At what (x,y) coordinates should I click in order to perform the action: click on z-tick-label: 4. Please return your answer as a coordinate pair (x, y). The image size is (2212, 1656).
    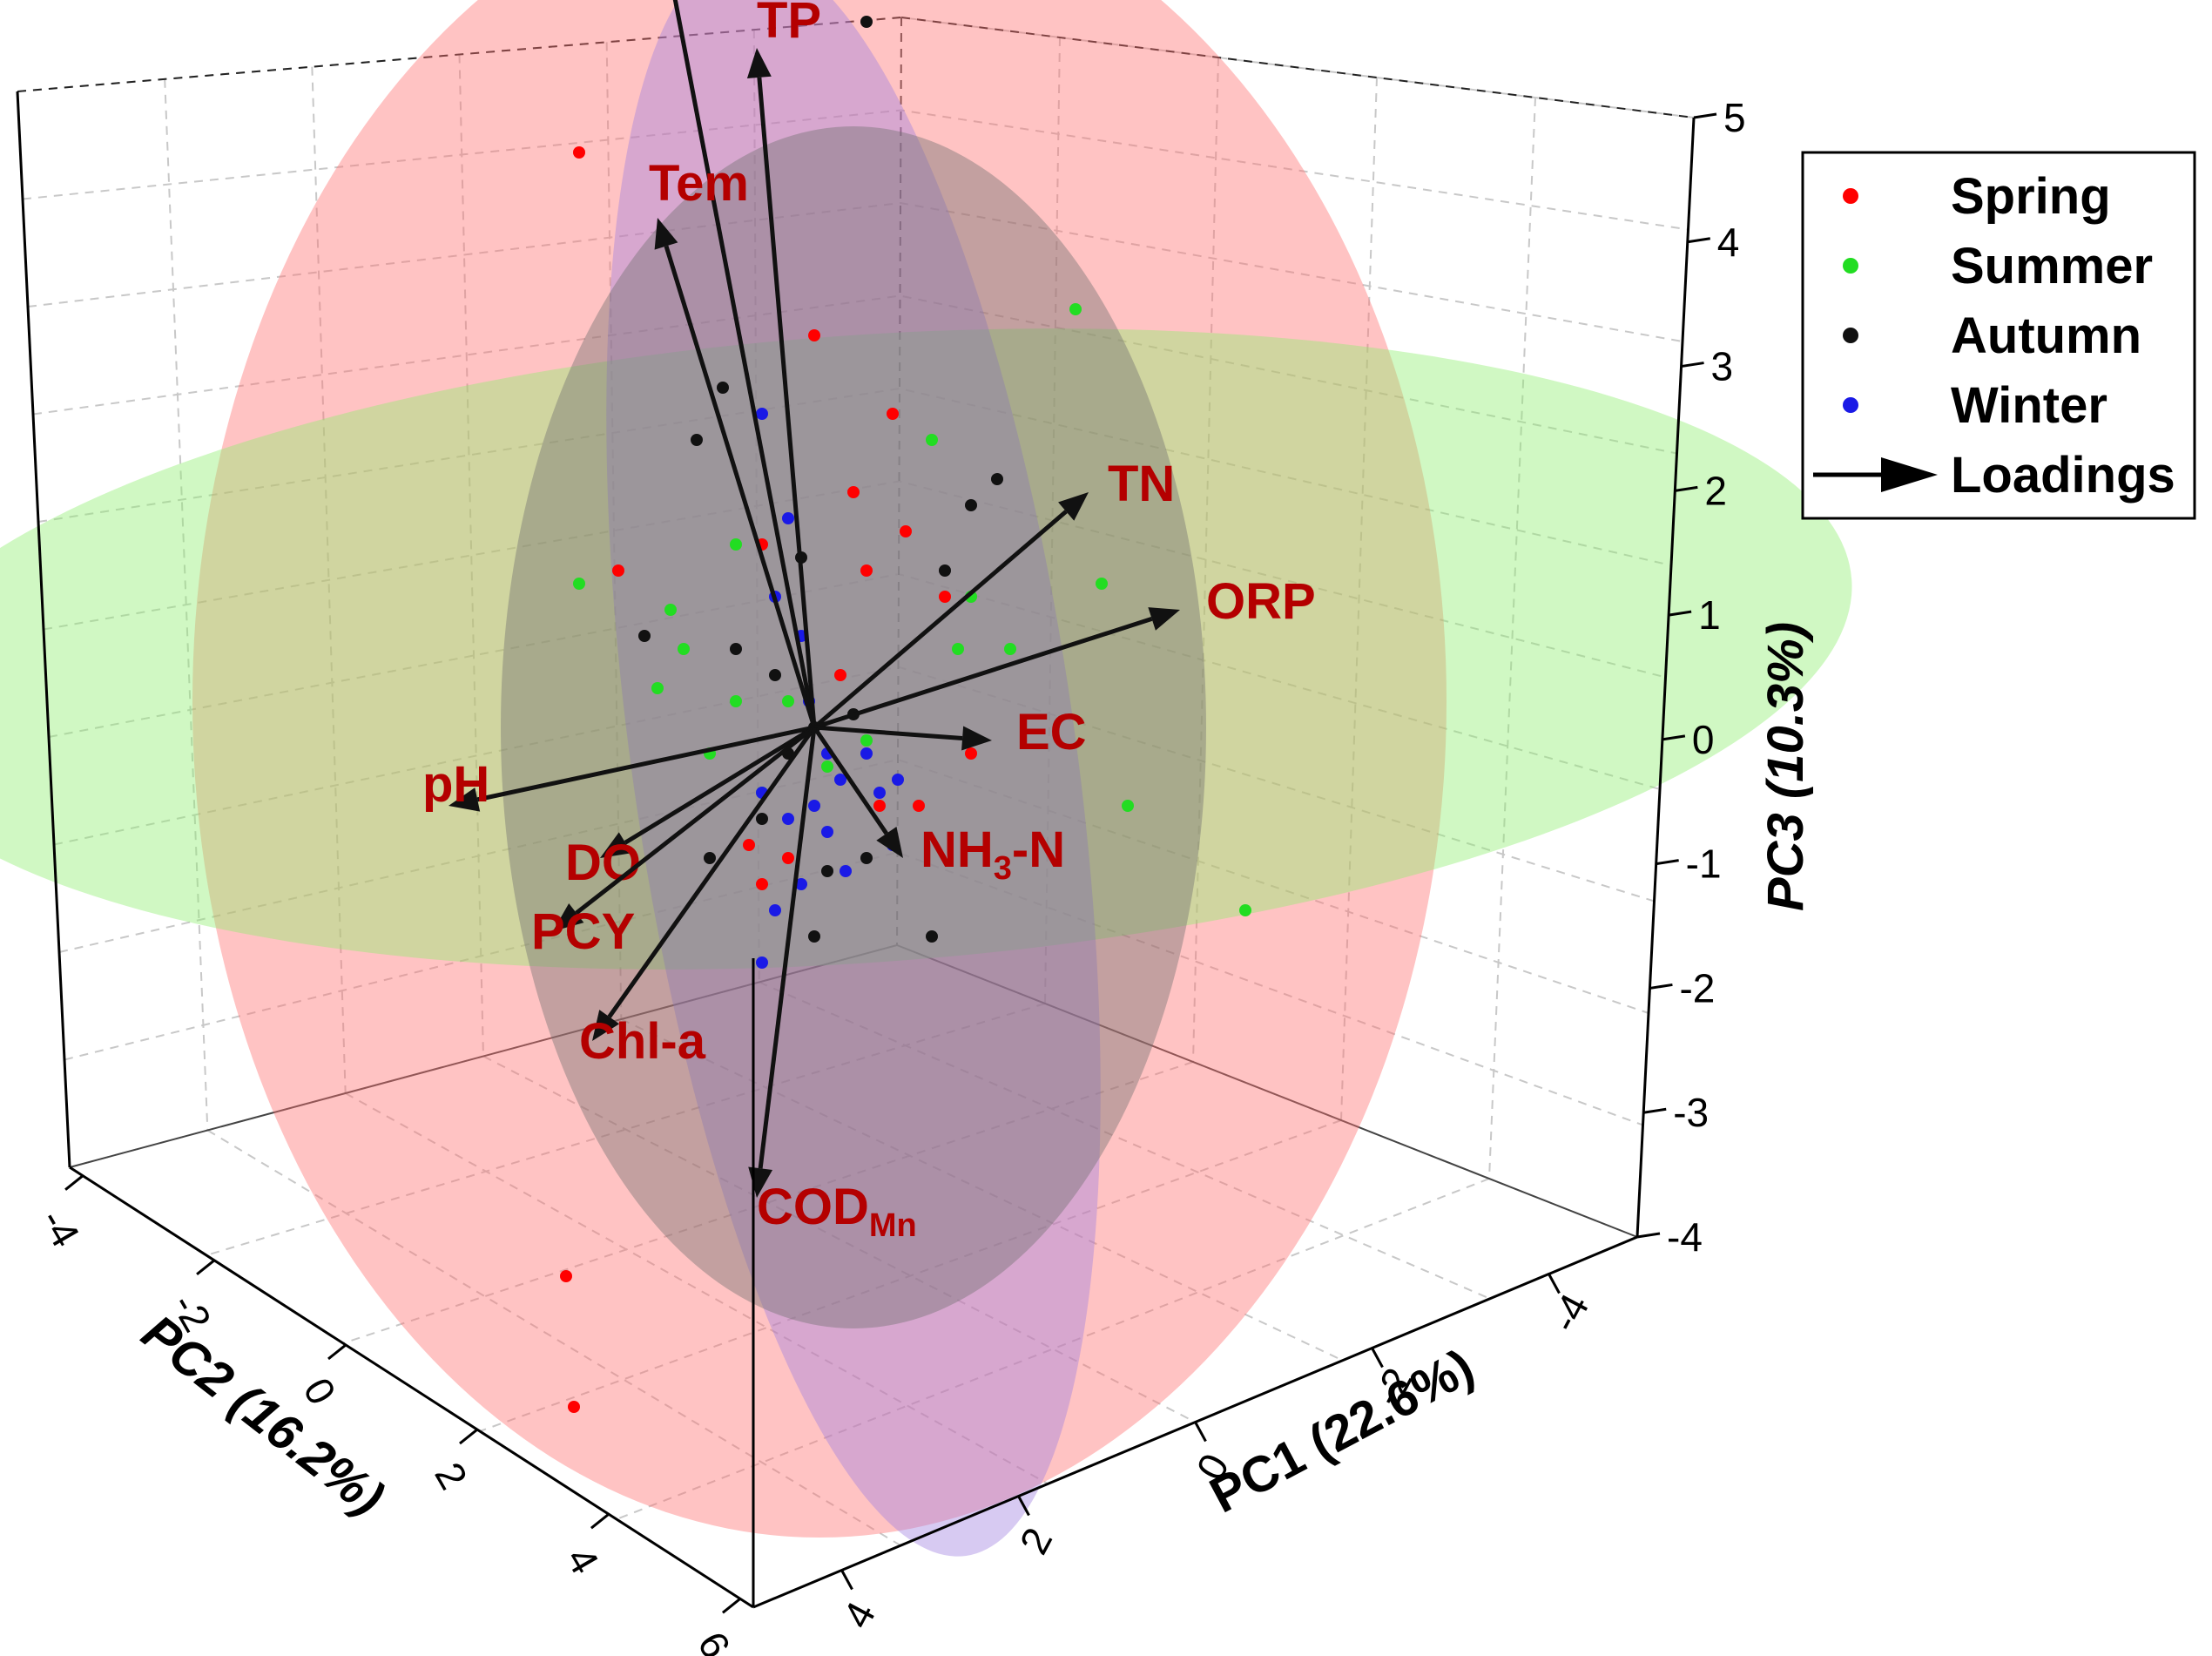
    Looking at the image, I should click on (1729, 243).